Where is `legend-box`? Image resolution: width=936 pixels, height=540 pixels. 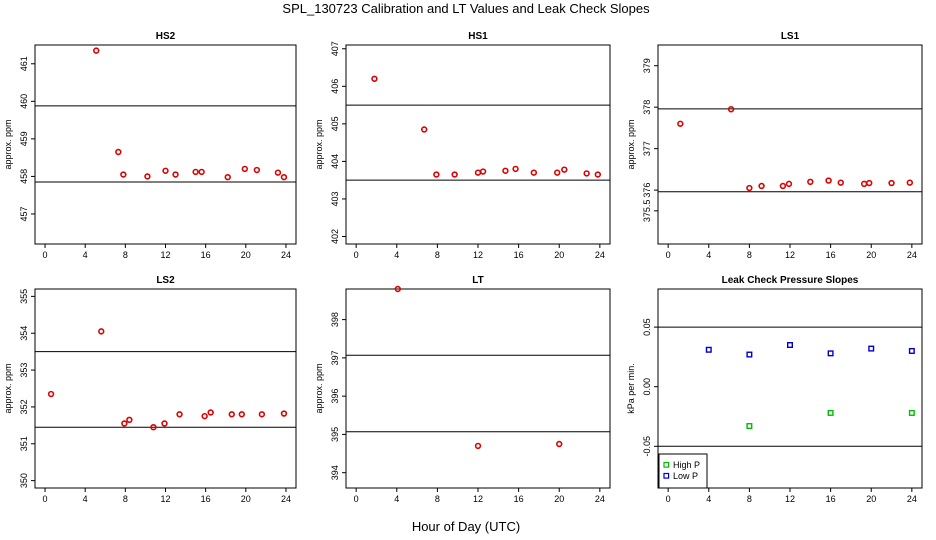 legend-box is located at coordinates (683, 471).